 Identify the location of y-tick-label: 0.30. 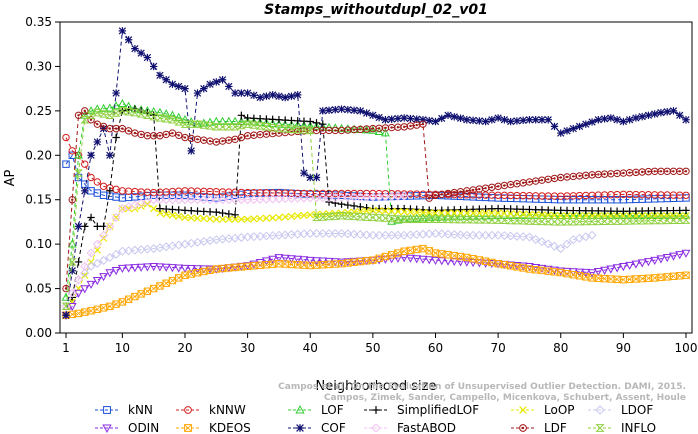
(38, 66).